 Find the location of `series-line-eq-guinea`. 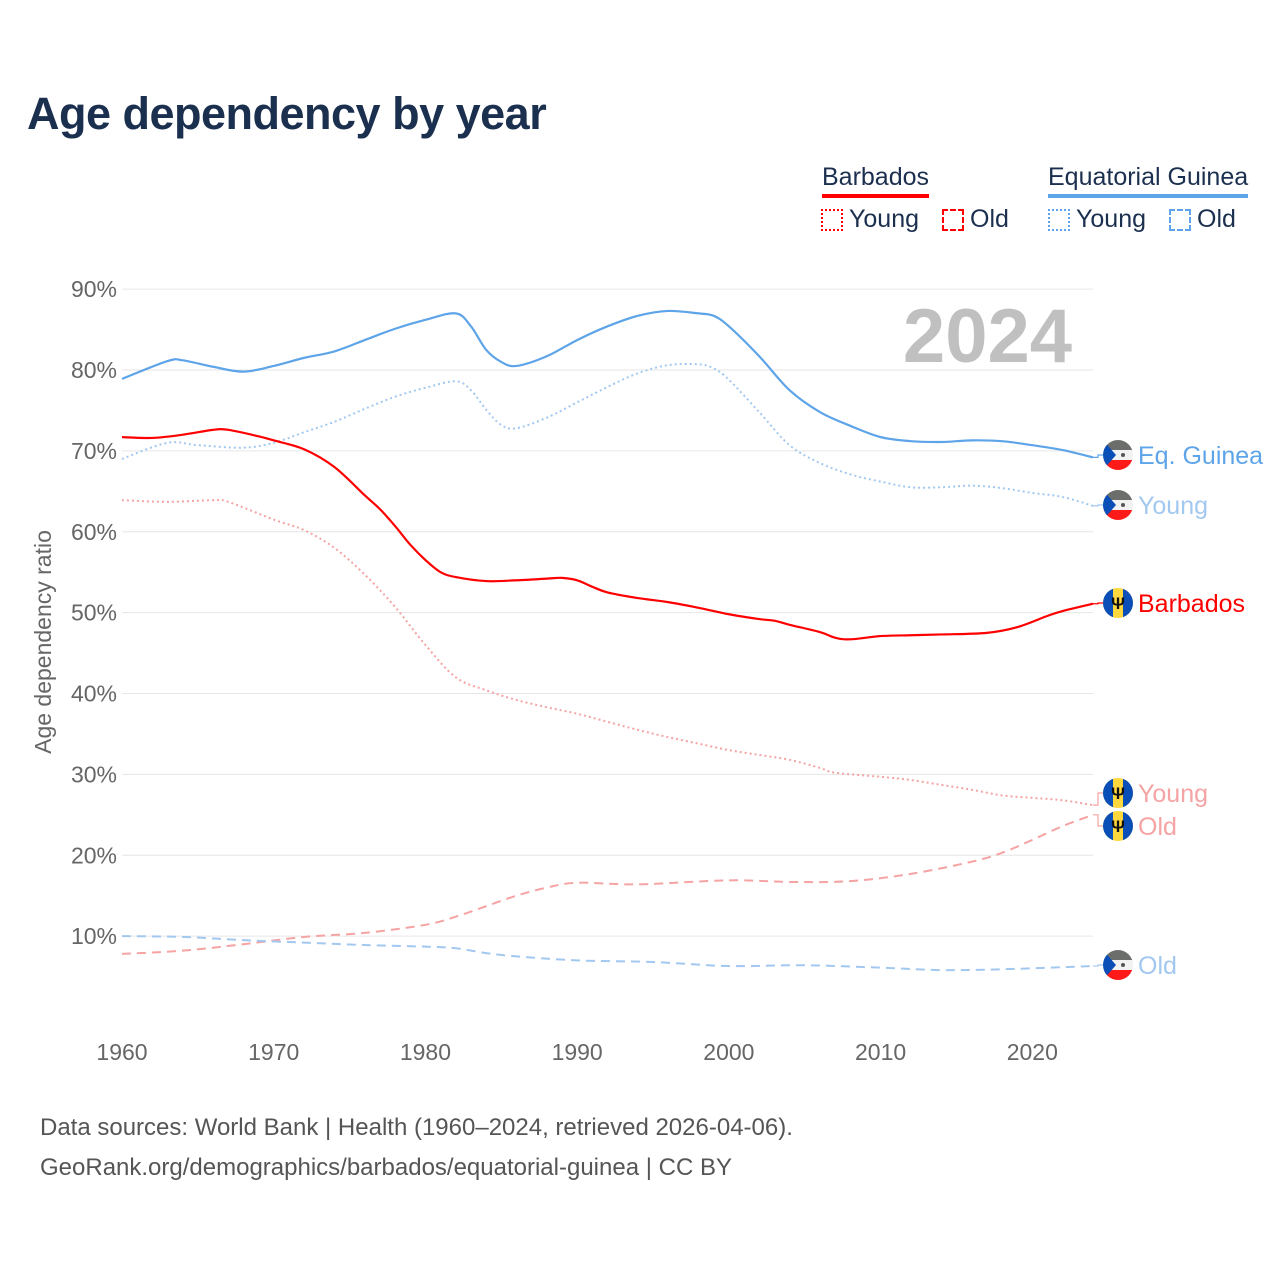

series-line-eq-guinea is located at coordinates (607, 384).